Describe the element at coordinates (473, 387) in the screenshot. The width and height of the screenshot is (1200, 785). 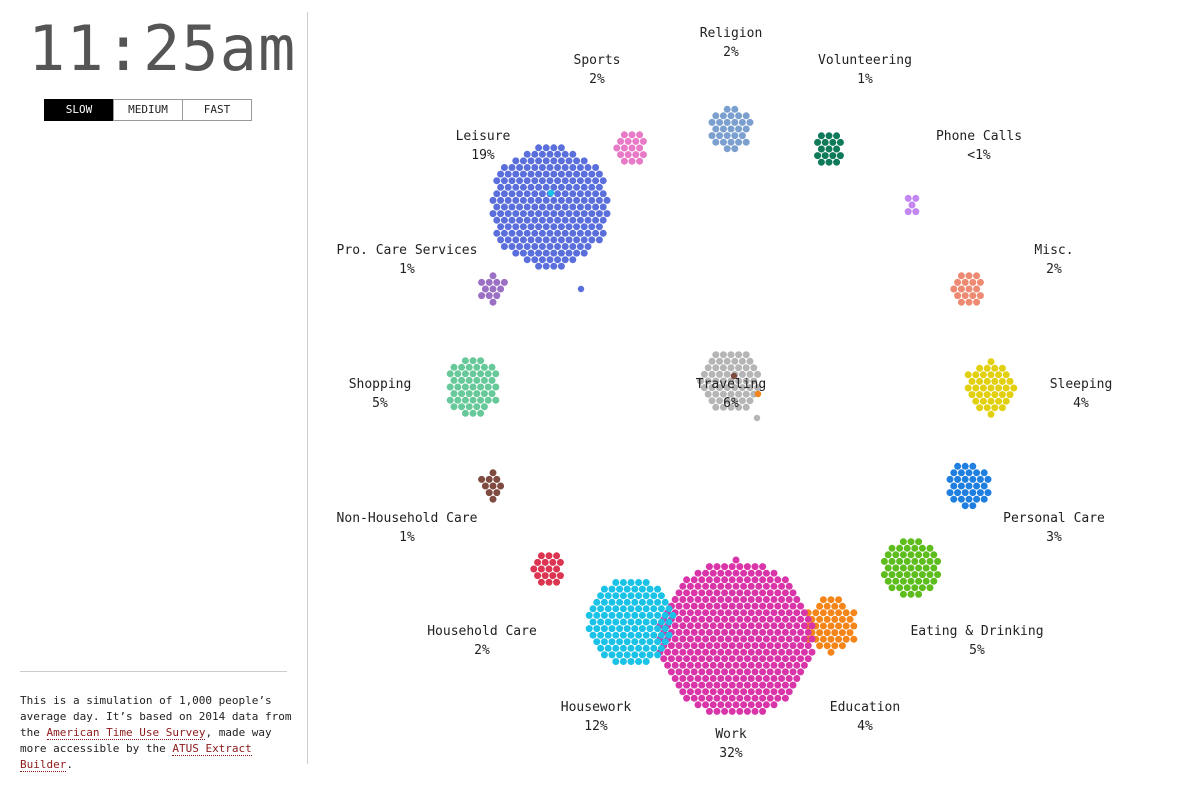
I see `cluster-shopping` at that location.